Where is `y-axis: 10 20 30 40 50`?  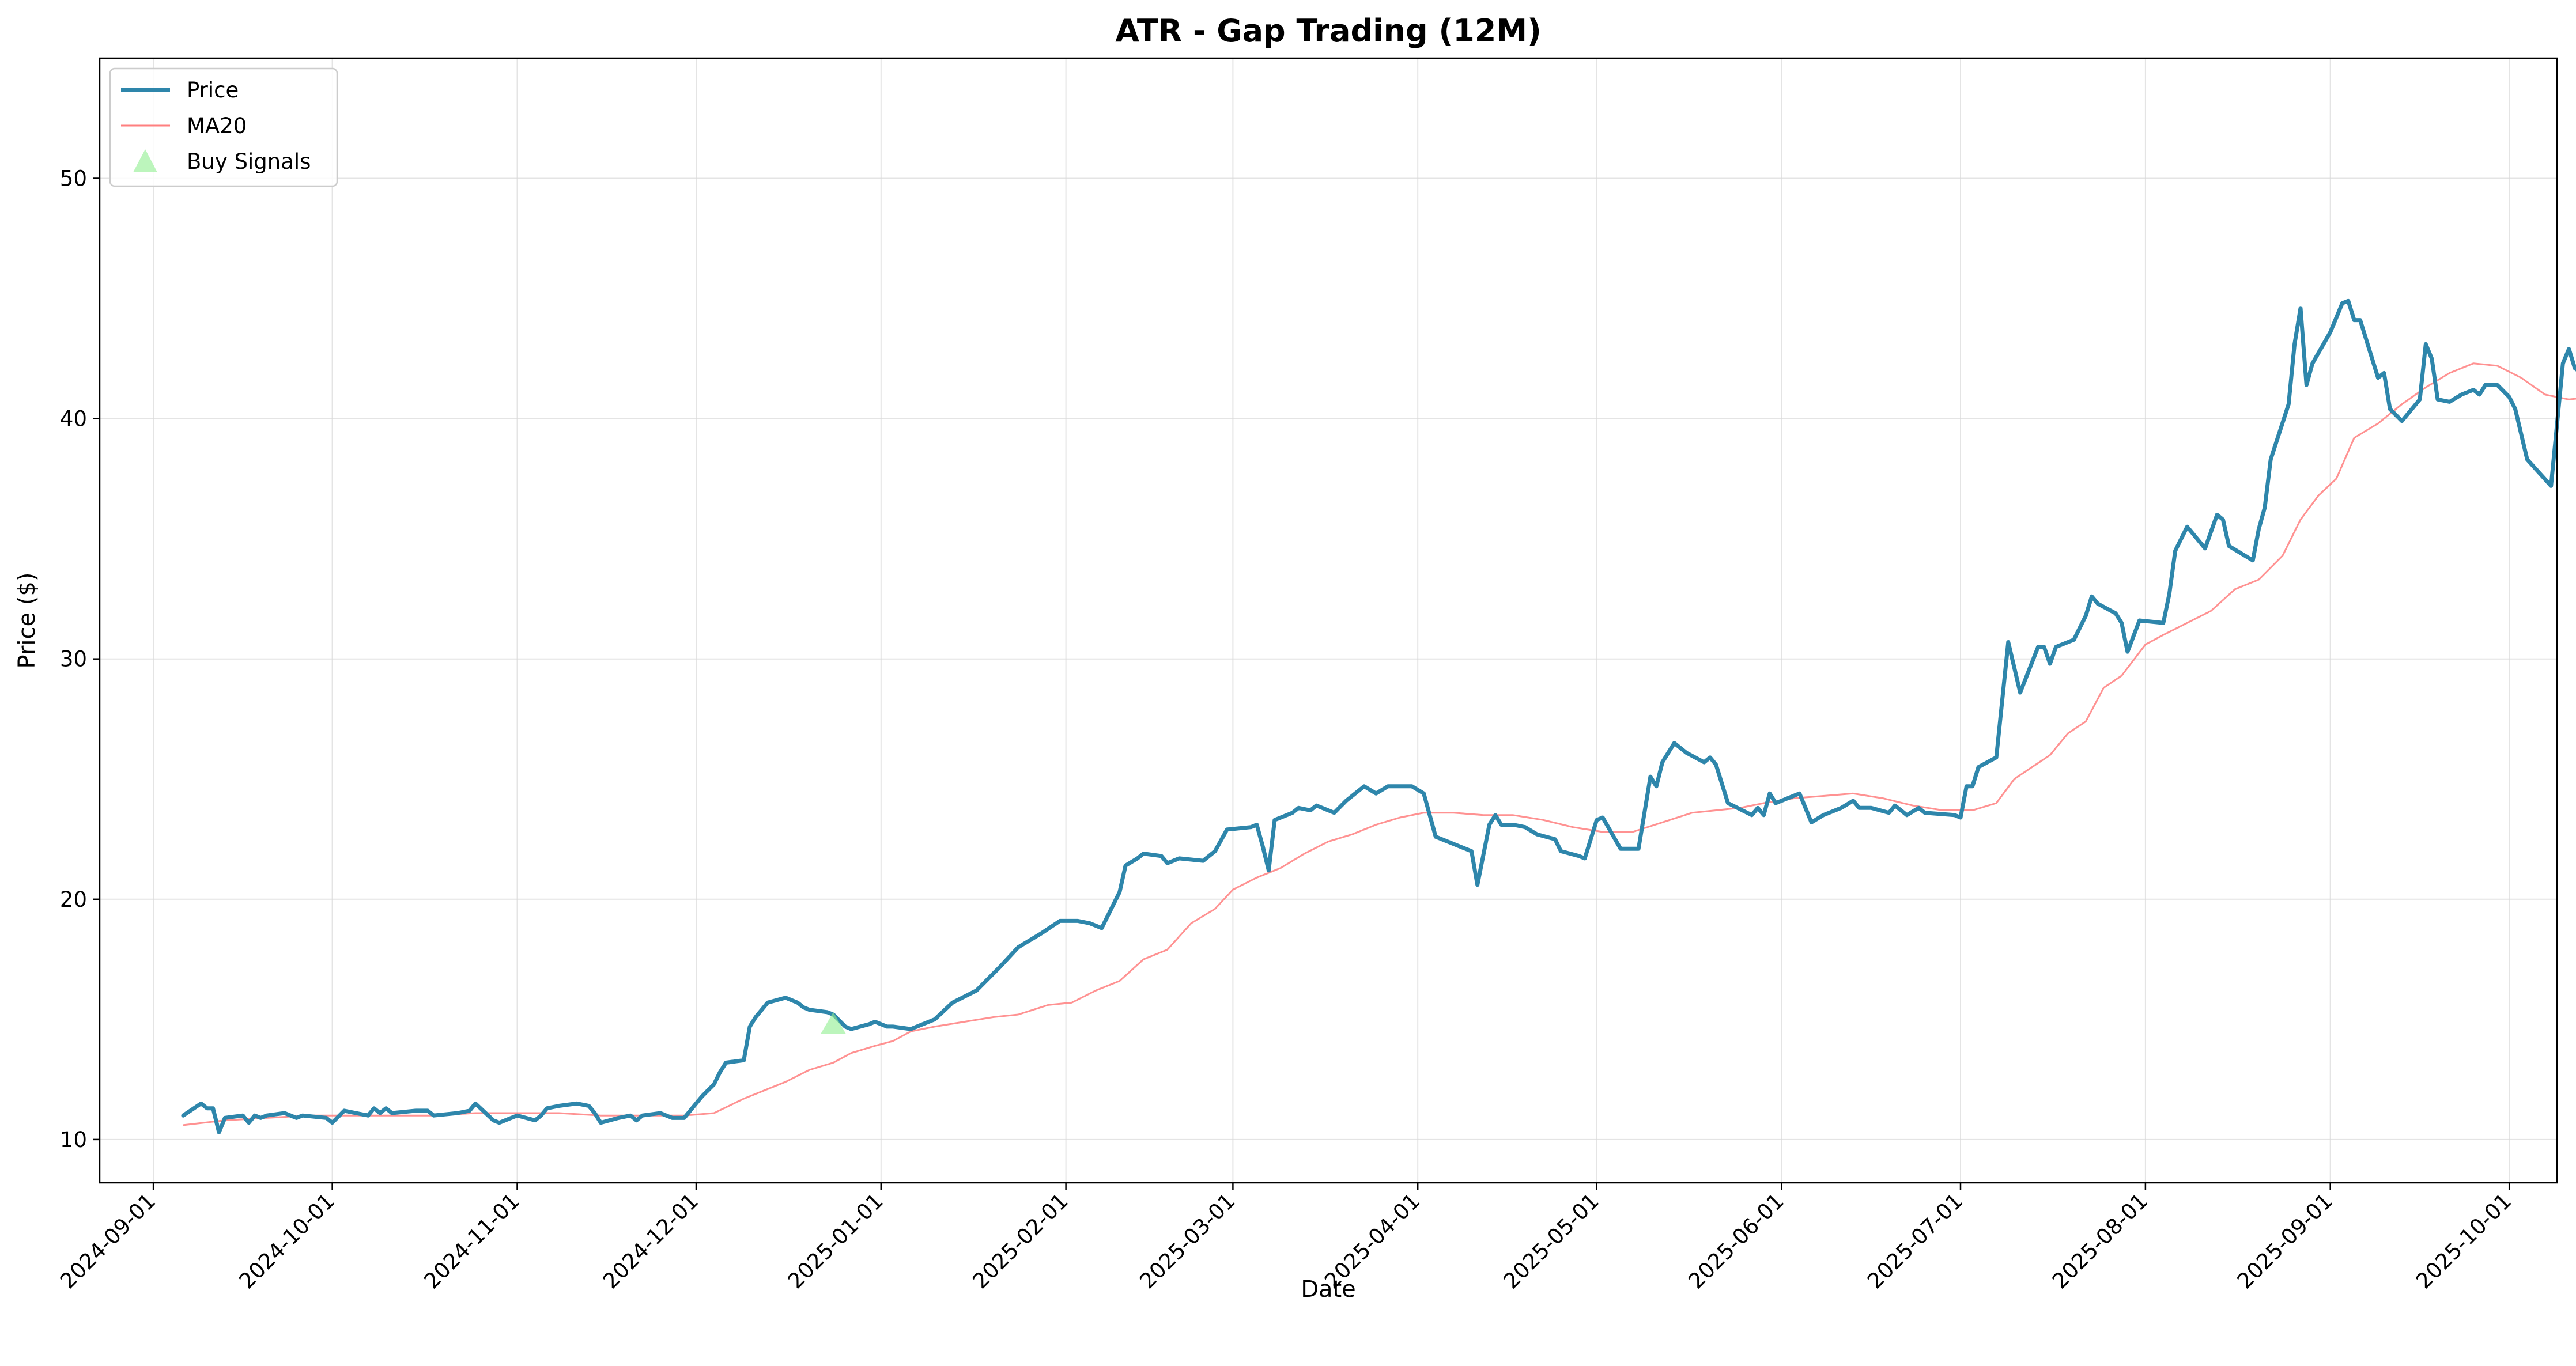 y-axis: 10 20 30 40 50 is located at coordinates (80, 659).